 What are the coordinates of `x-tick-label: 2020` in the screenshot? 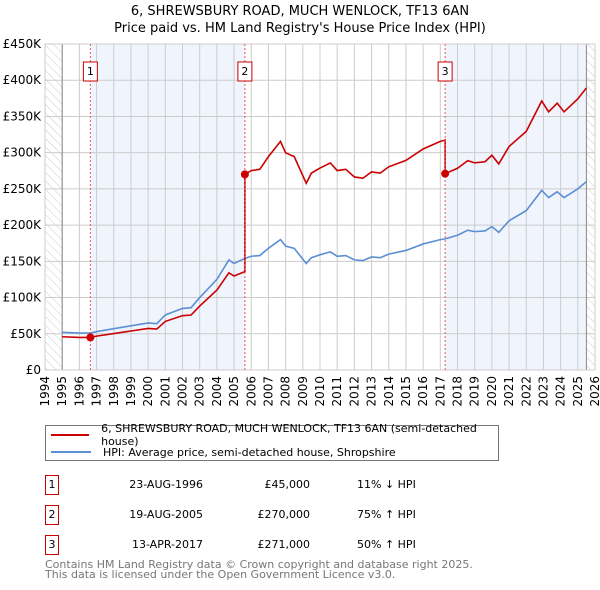 It's located at (492, 391).